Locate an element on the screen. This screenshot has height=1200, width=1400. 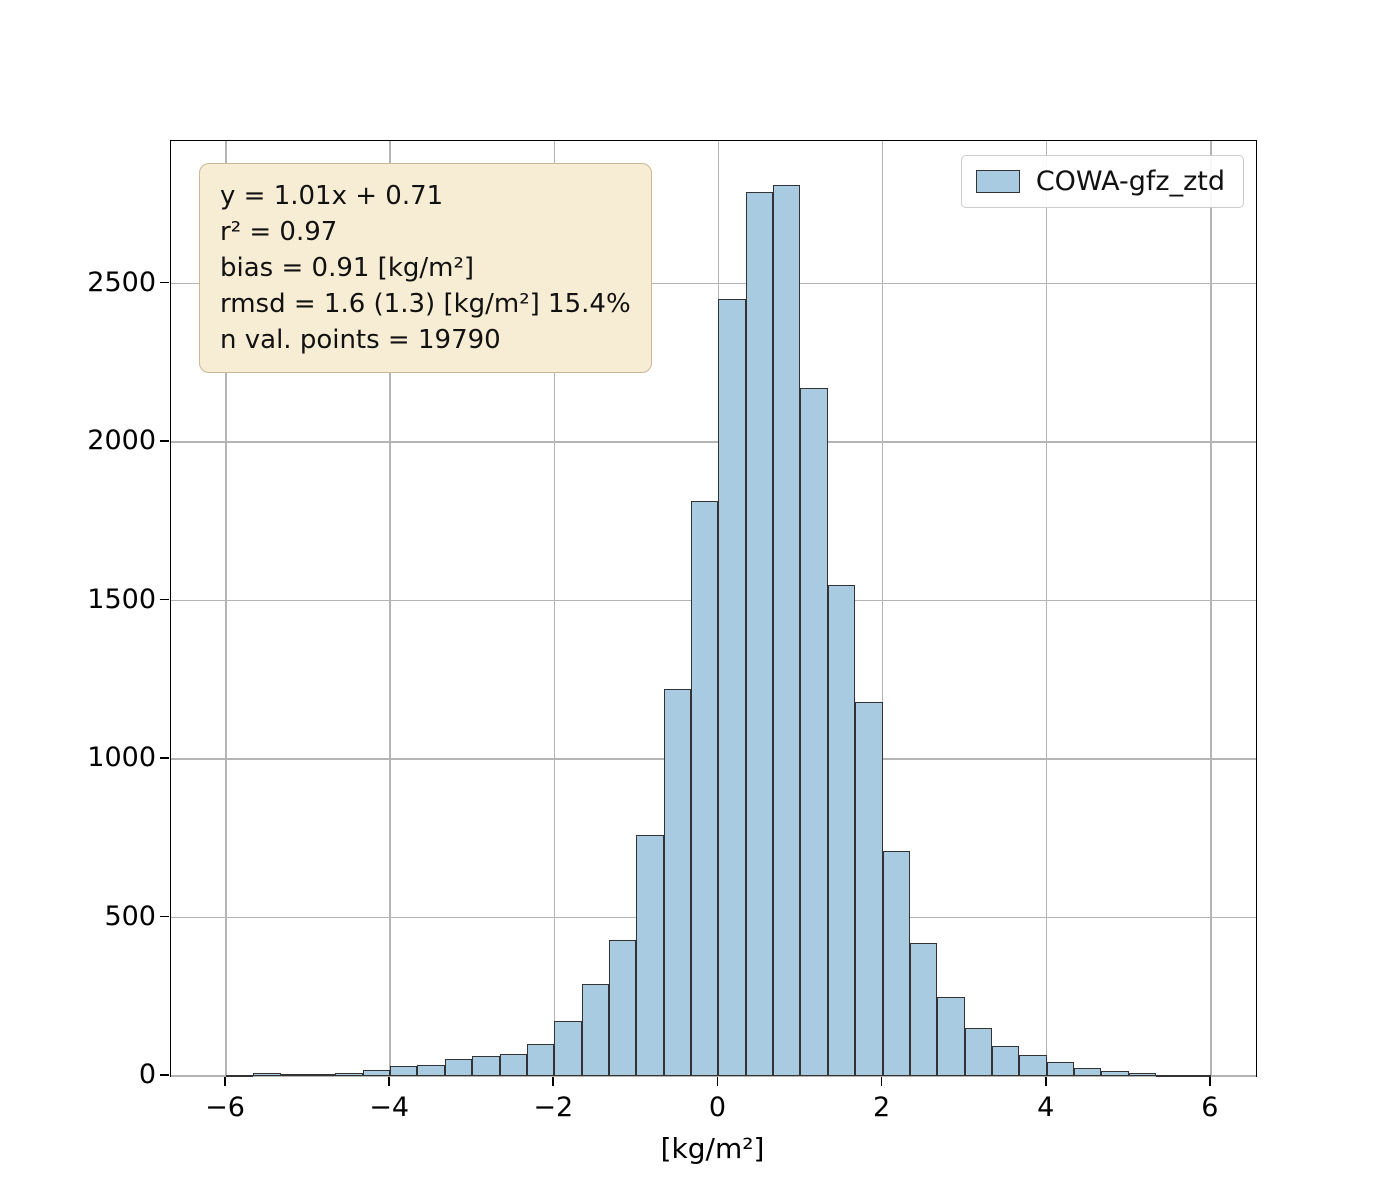
annotation-line-npoints: n val. points = 19790 is located at coordinates (360, 340).